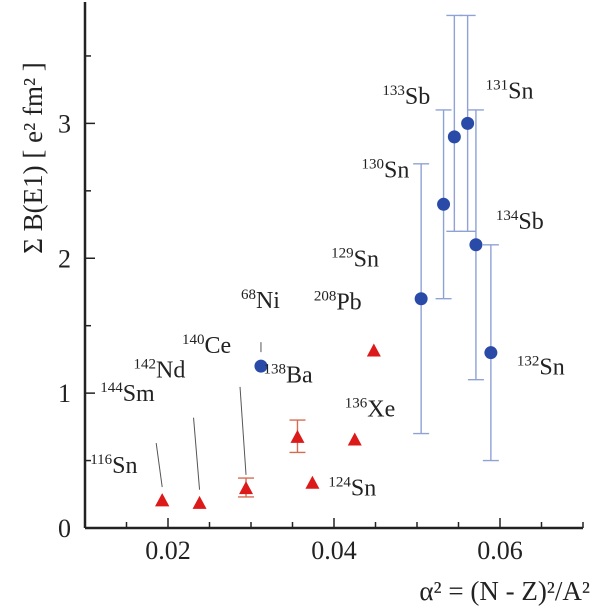 This screenshot has width=597, height=611. I want to click on mass-number: 131, so click(497, 85).